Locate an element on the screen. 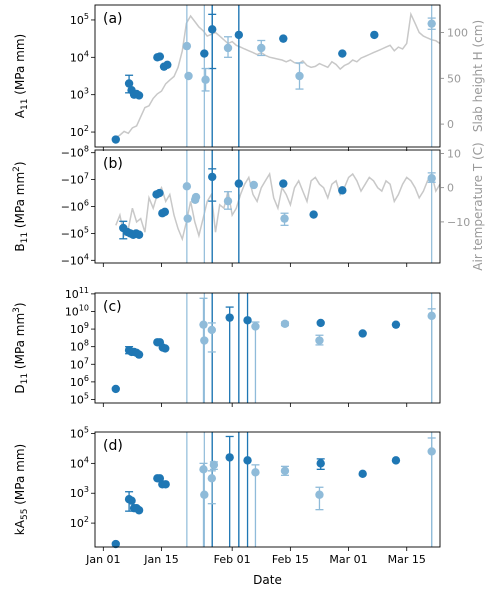 The height and width of the screenshot is (590, 500). y-tick-label: −106 is located at coordinates (75, 206).